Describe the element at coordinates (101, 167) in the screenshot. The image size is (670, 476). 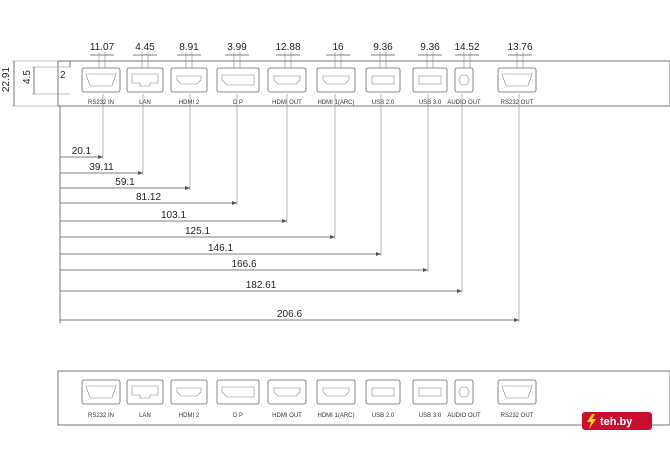
I see `lan-offset-label: 39.11` at that location.